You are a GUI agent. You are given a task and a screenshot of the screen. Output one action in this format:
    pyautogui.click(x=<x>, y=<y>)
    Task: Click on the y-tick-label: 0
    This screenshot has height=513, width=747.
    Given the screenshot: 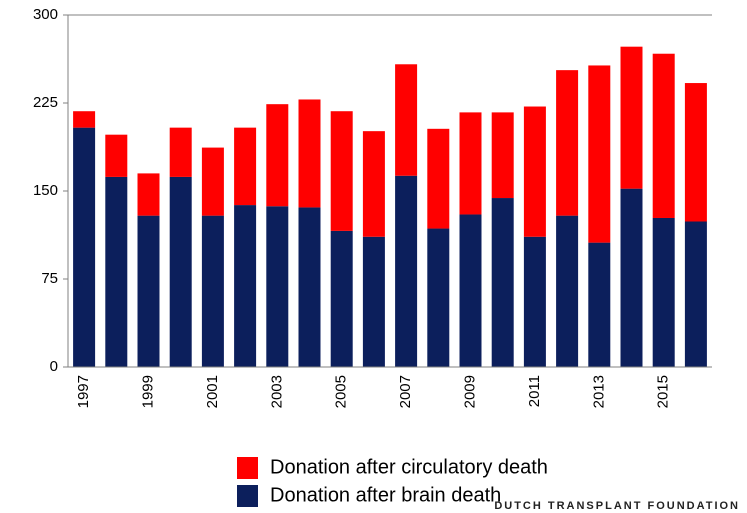 What is the action you would take?
    pyautogui.click(x=54, y=366)
    